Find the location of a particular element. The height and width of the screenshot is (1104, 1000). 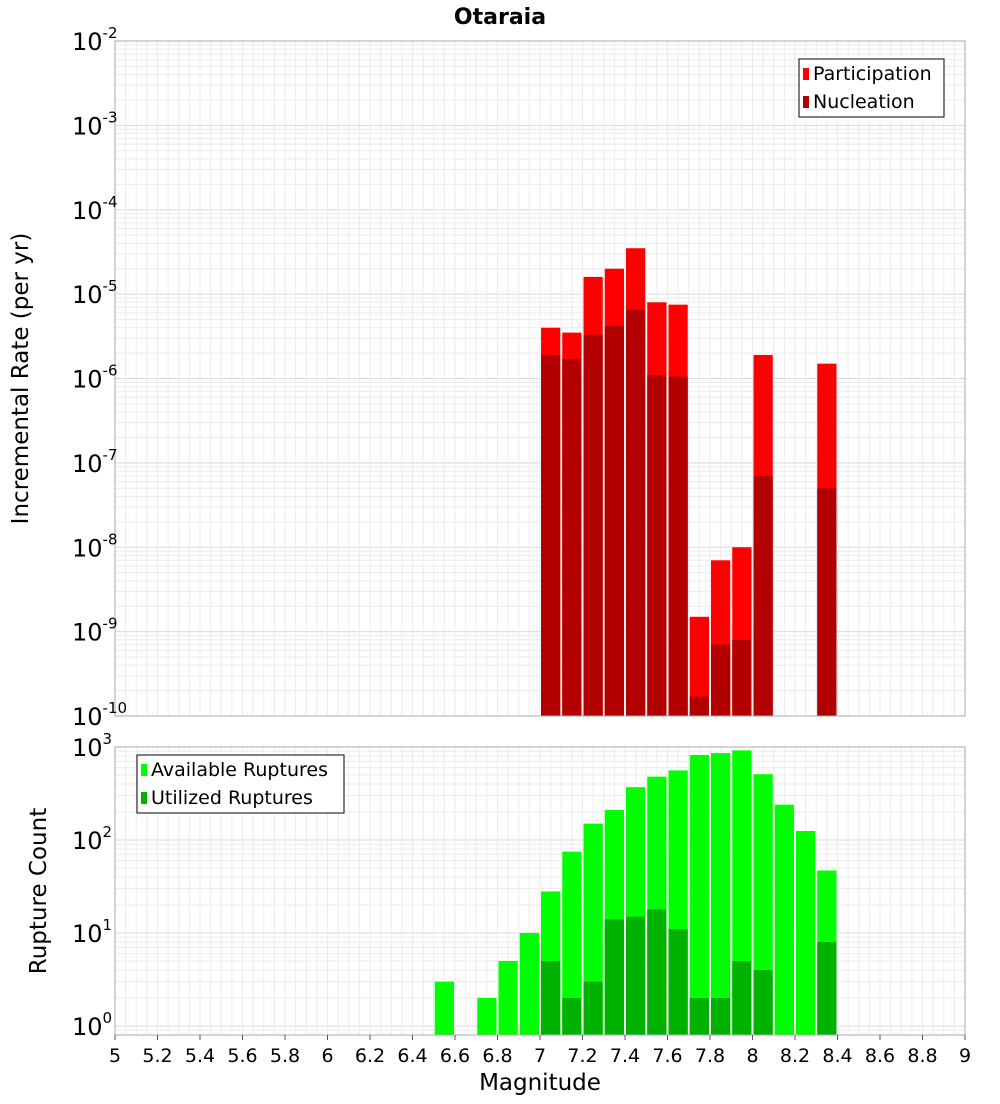

y-tick-label: 10⁻³ is located at coordinates (95, 124).